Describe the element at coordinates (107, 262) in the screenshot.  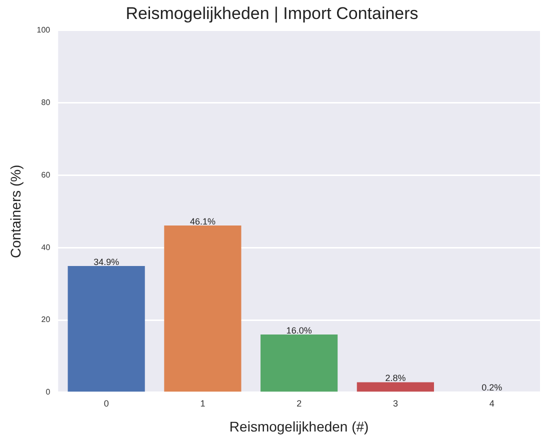
I see `data-label: 34.9%` at that location.